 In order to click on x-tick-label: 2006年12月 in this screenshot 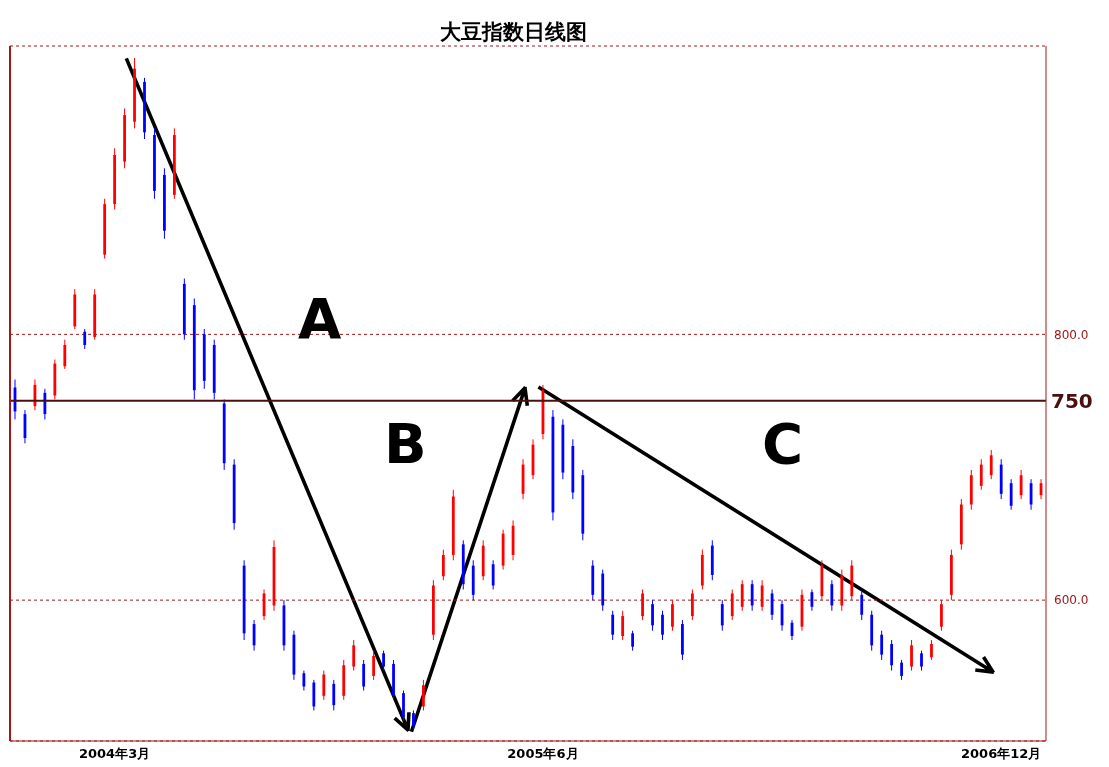, I will do `click(1001, 754)`.